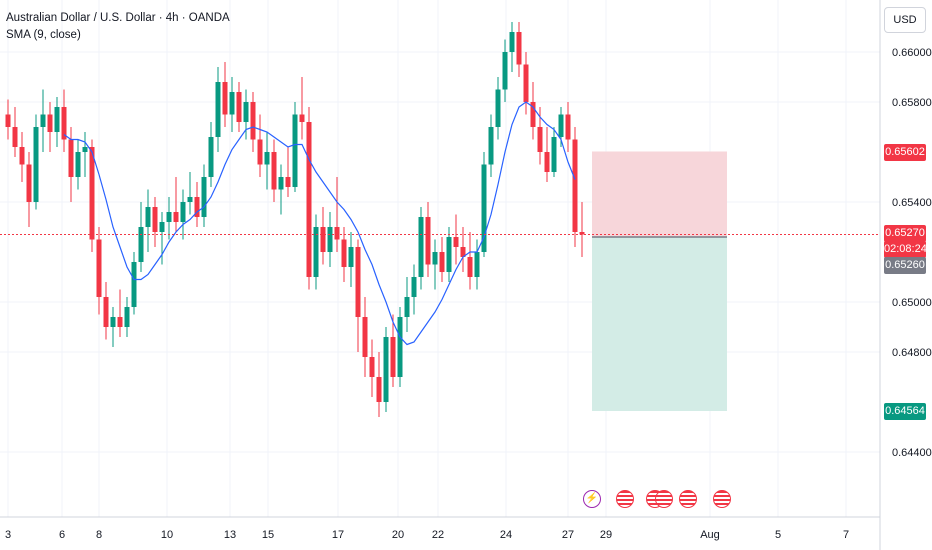 Image resolution: width=932 pixels, height=550 pixels. What do you see at coordinates (905, 249) in the screenshot?
I see `bar-countdown-tag: 02:08:24` at bounding box center [905, 249].